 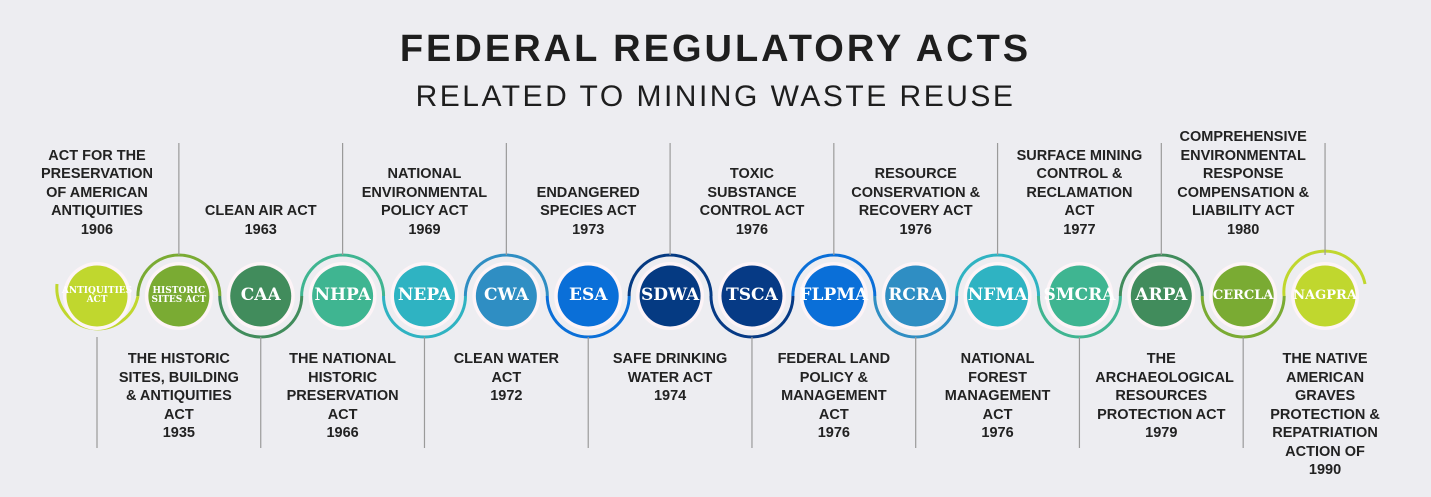 I want to click on act-abbreviation: CWA, so click(x=506, y=295).